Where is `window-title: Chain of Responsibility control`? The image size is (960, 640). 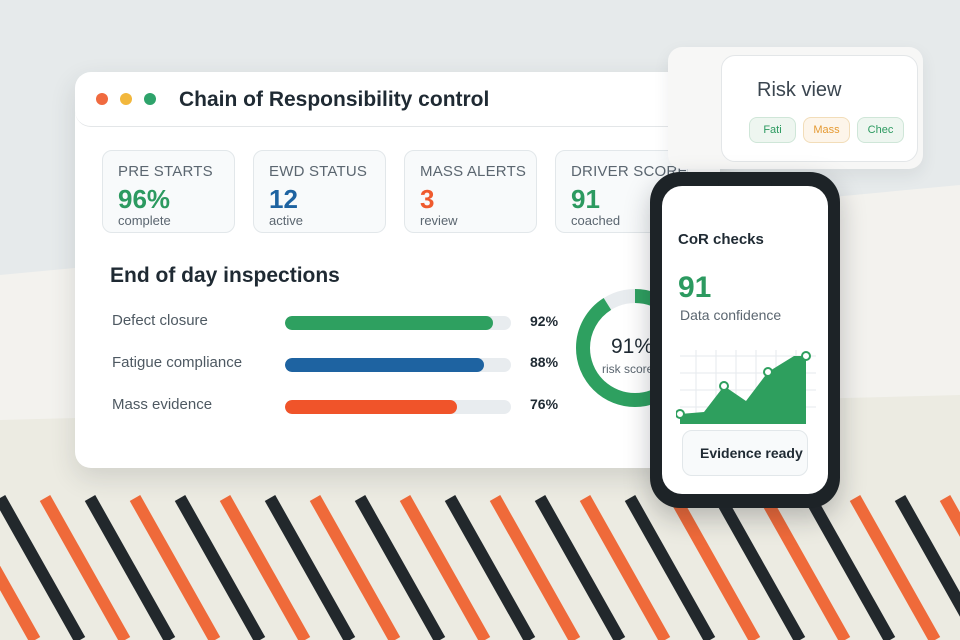 window-title: Chain of Responsibility control is located at coordinates (334, 99).